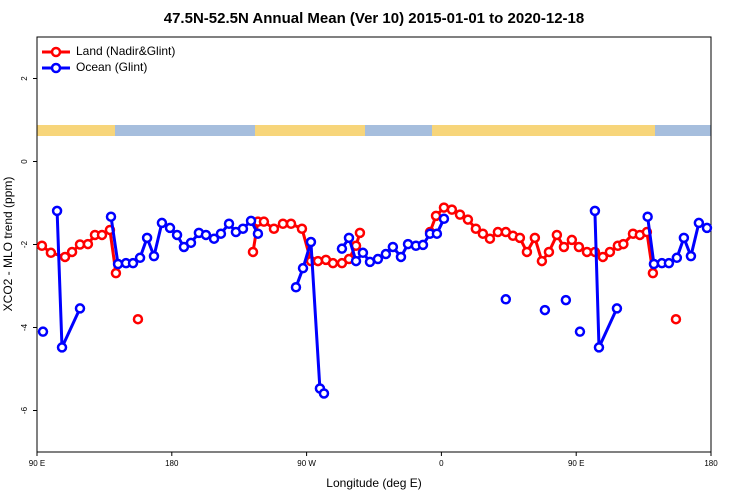 Image resolution: width=750 pixels, height=500 pixels. Describe the element at coordinates (24, 327) in the screenshot. I see `y-tick-label: -4` at that location.